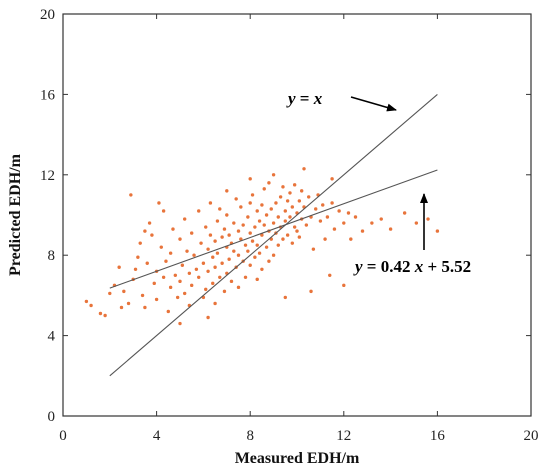 This screenshot has height=471, width=550. What do you see at coordinates (297, 458) in the screenshot?
I see `x-axis-title: Measured EDH/m` at bounding box center [297, 458].